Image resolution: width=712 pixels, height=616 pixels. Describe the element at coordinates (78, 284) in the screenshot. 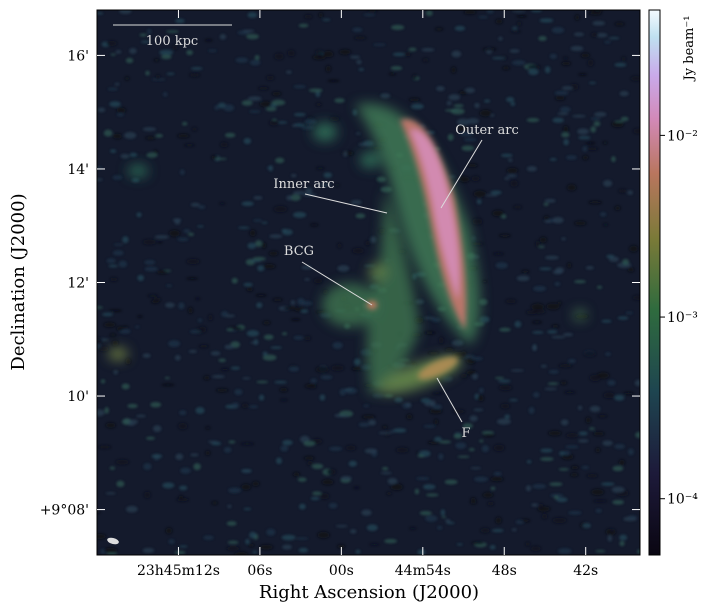

I see `y-tick-label: 12'` at that location.